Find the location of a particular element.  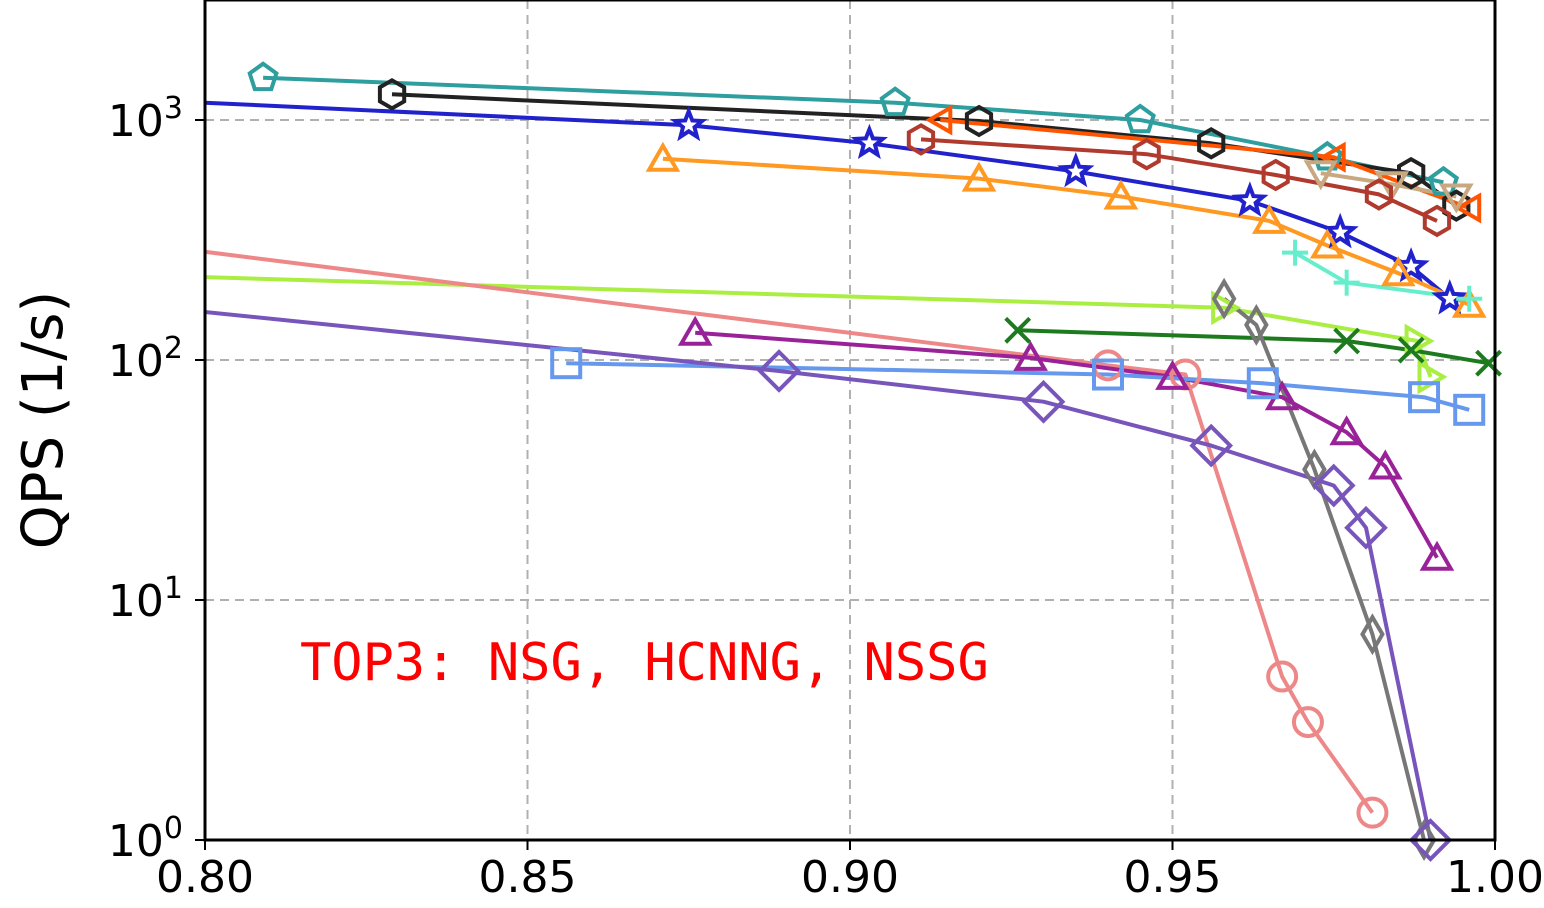

y-tick-label: 10² is located at coordinates (145, 359).